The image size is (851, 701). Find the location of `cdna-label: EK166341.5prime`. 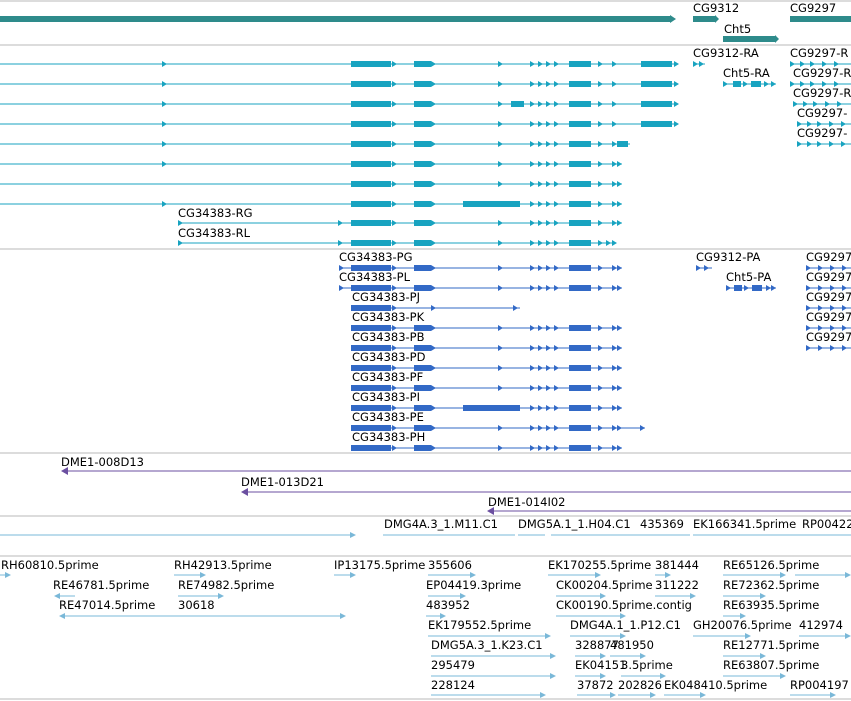

cdna-label: EK166341.5prime is located at coordinates (744, 524).